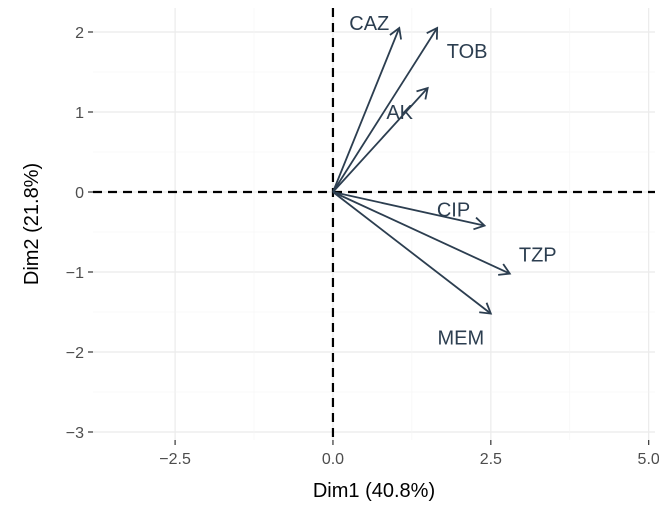  What do you see at coordinates (75, 273) in the screenshot?
I see `y-tick-label: −1` at bounding box center [75, 273].